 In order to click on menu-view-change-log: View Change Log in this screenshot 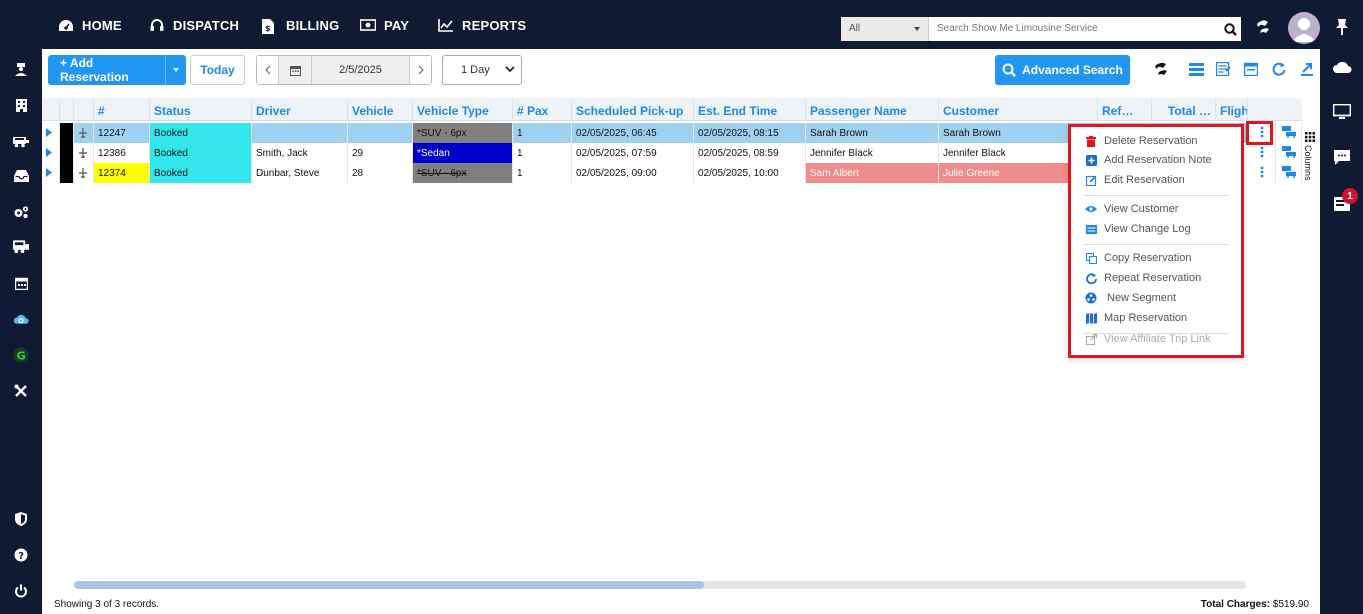, I will do `click(1138, 229)`.